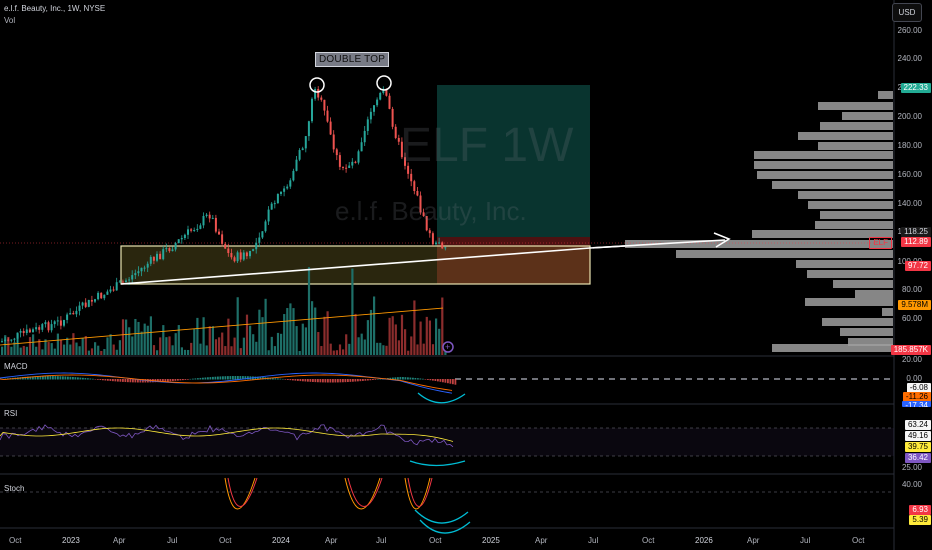 The image size is (932, 550). I want to click on time-tick: Jul, so click(593, 540).